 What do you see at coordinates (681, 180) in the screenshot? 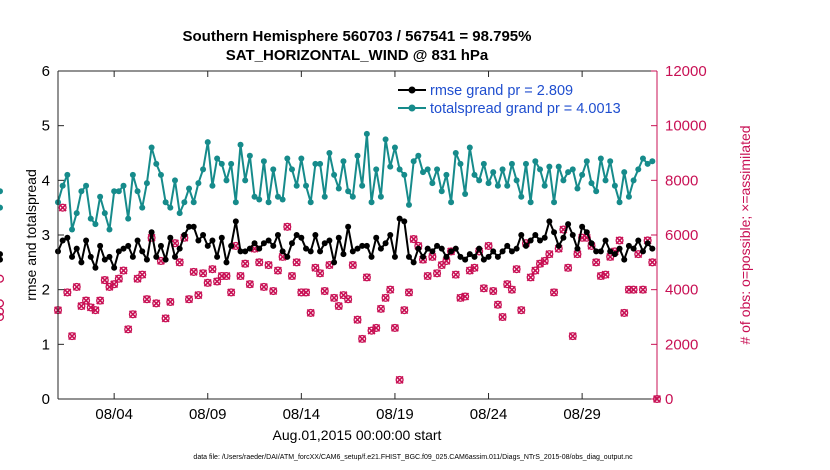
I see `y2-tick-label: 8000` at bounding box center [681, 180].